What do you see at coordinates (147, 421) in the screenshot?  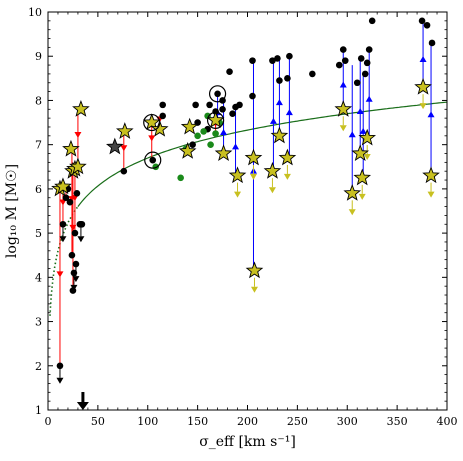 I see `x-tick-label: 100` at bounding box center [147, 421].